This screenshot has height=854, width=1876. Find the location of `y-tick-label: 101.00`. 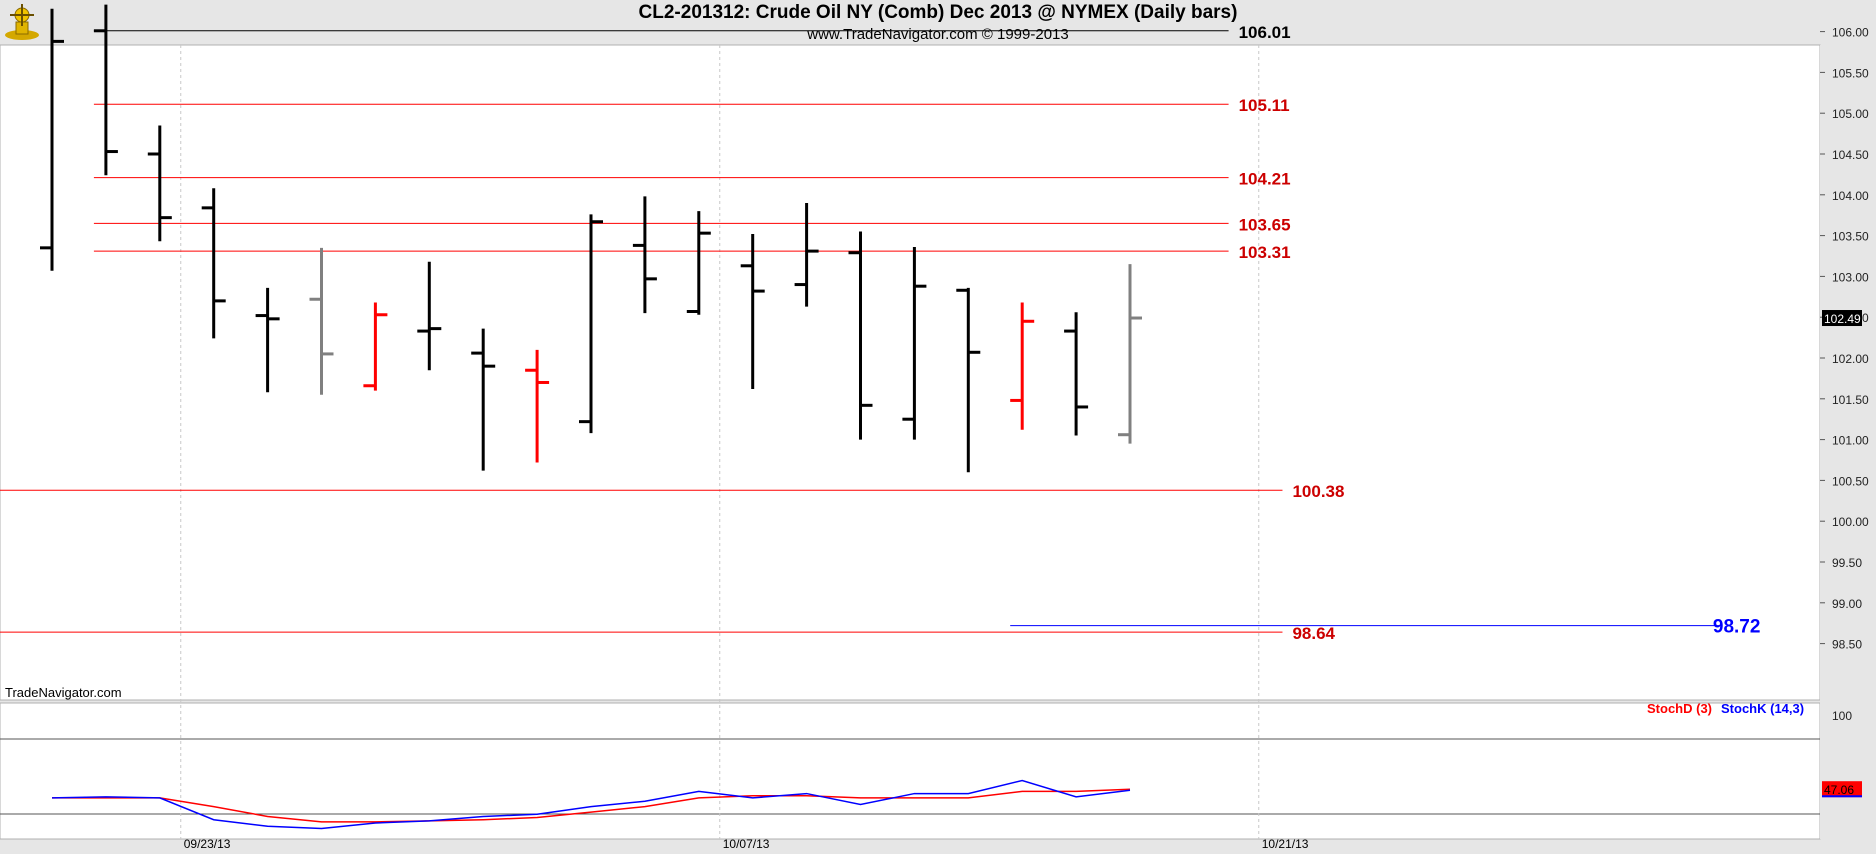

y-tick-label: 101.00 is located at coordinates (1850, 441).